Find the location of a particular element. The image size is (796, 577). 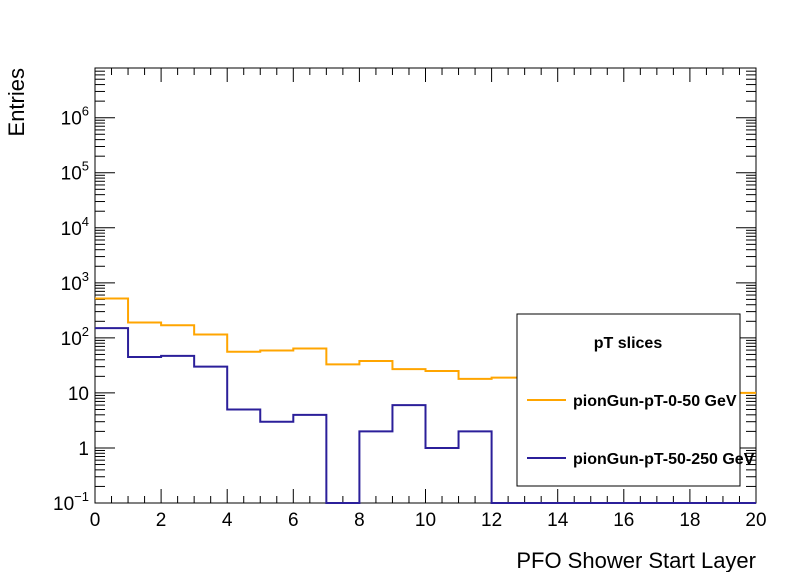

x-axis-label: PFO Shower Start Layer is located at coordinates (636, 560).